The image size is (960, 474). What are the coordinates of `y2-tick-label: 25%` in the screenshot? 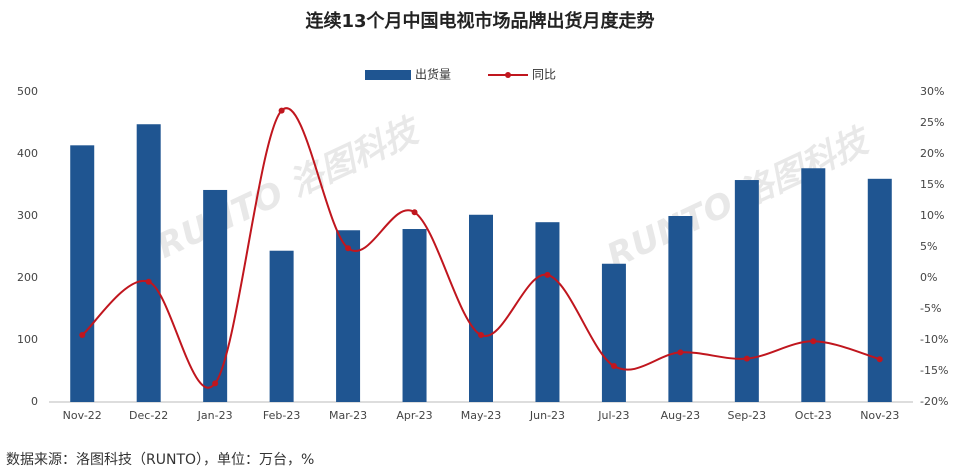 It's located at (932, 122).